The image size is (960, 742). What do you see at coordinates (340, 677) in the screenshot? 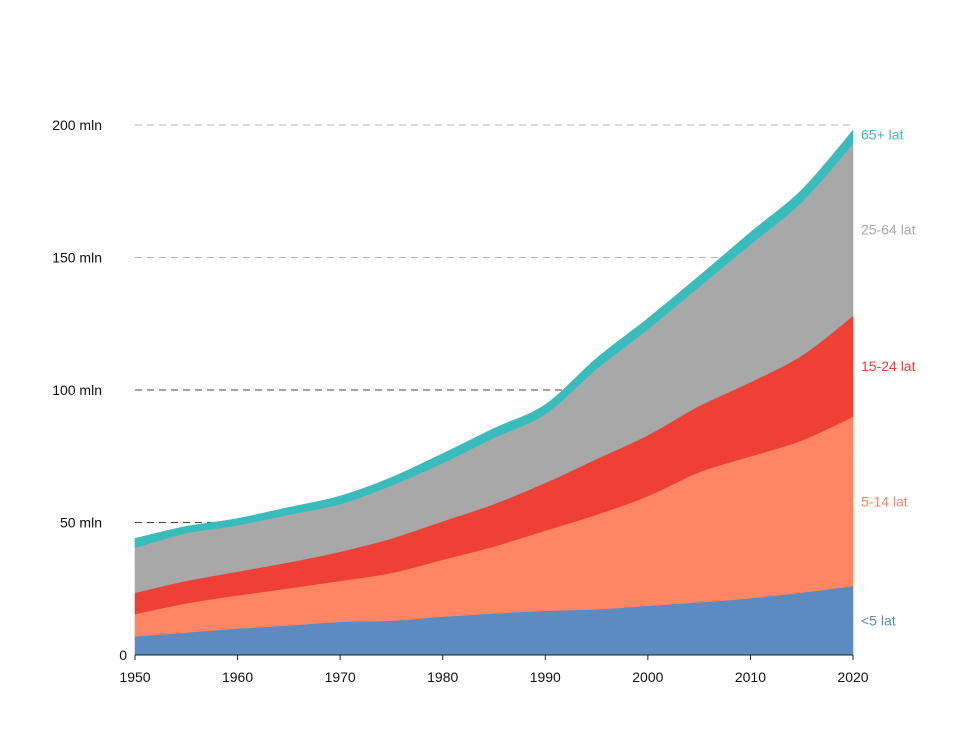
I see `x-tick-label: 1970` at bounding box center [340, 677].